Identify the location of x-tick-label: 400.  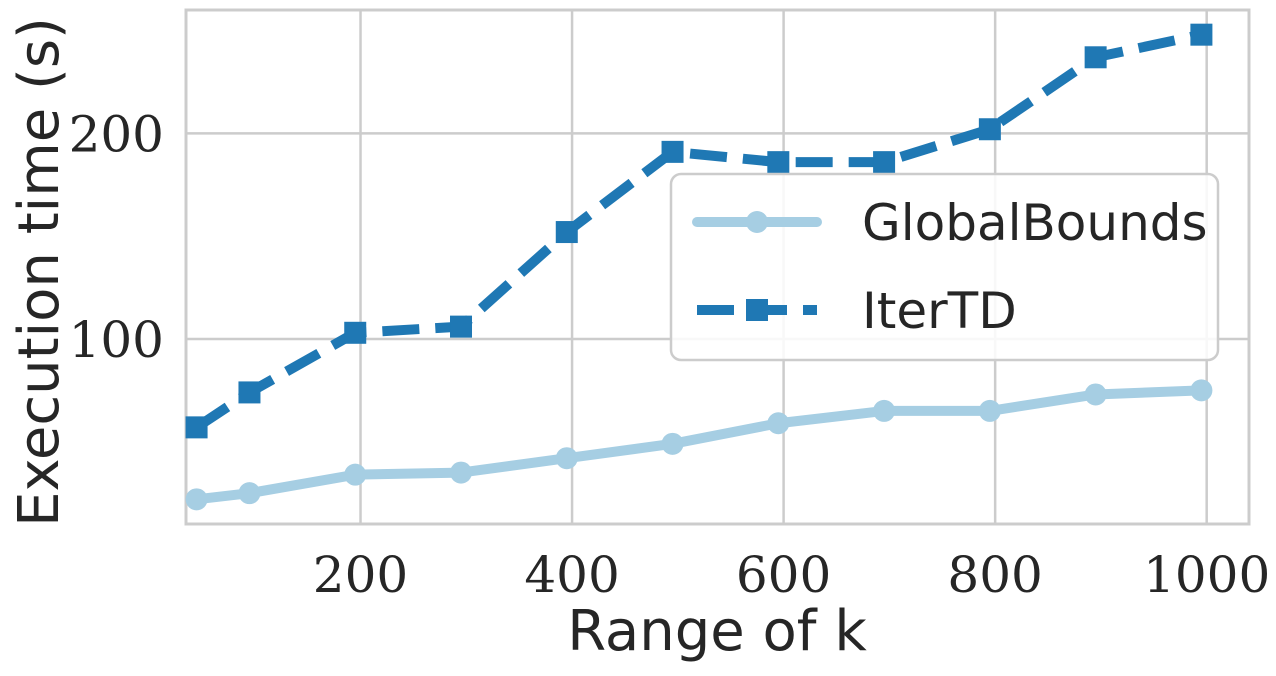
(571, 575).